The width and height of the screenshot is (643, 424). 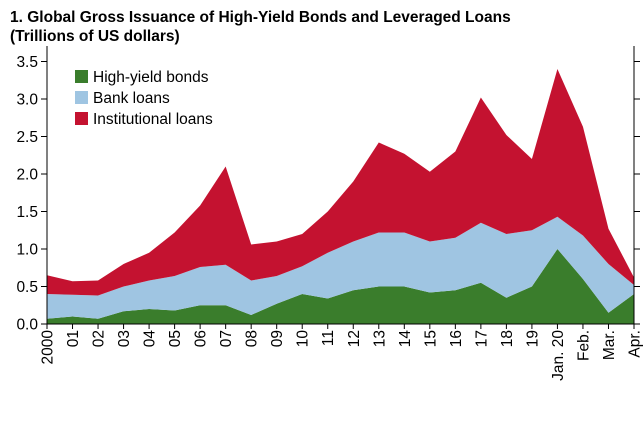 What do you see at coordinates (27, 325) in the screenshot?
I see `y-tick-label: 0.0` at bounding box center [27, 325].